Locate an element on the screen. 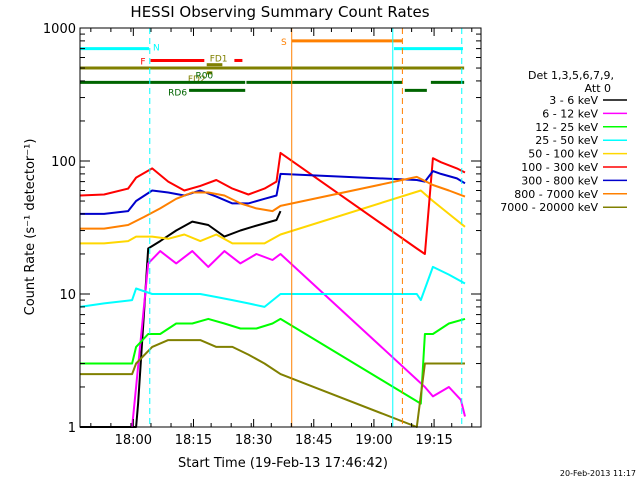 The height and width of the screenshot is (480, 640). flag-bar-label: N is located at coordinates (156, 49).